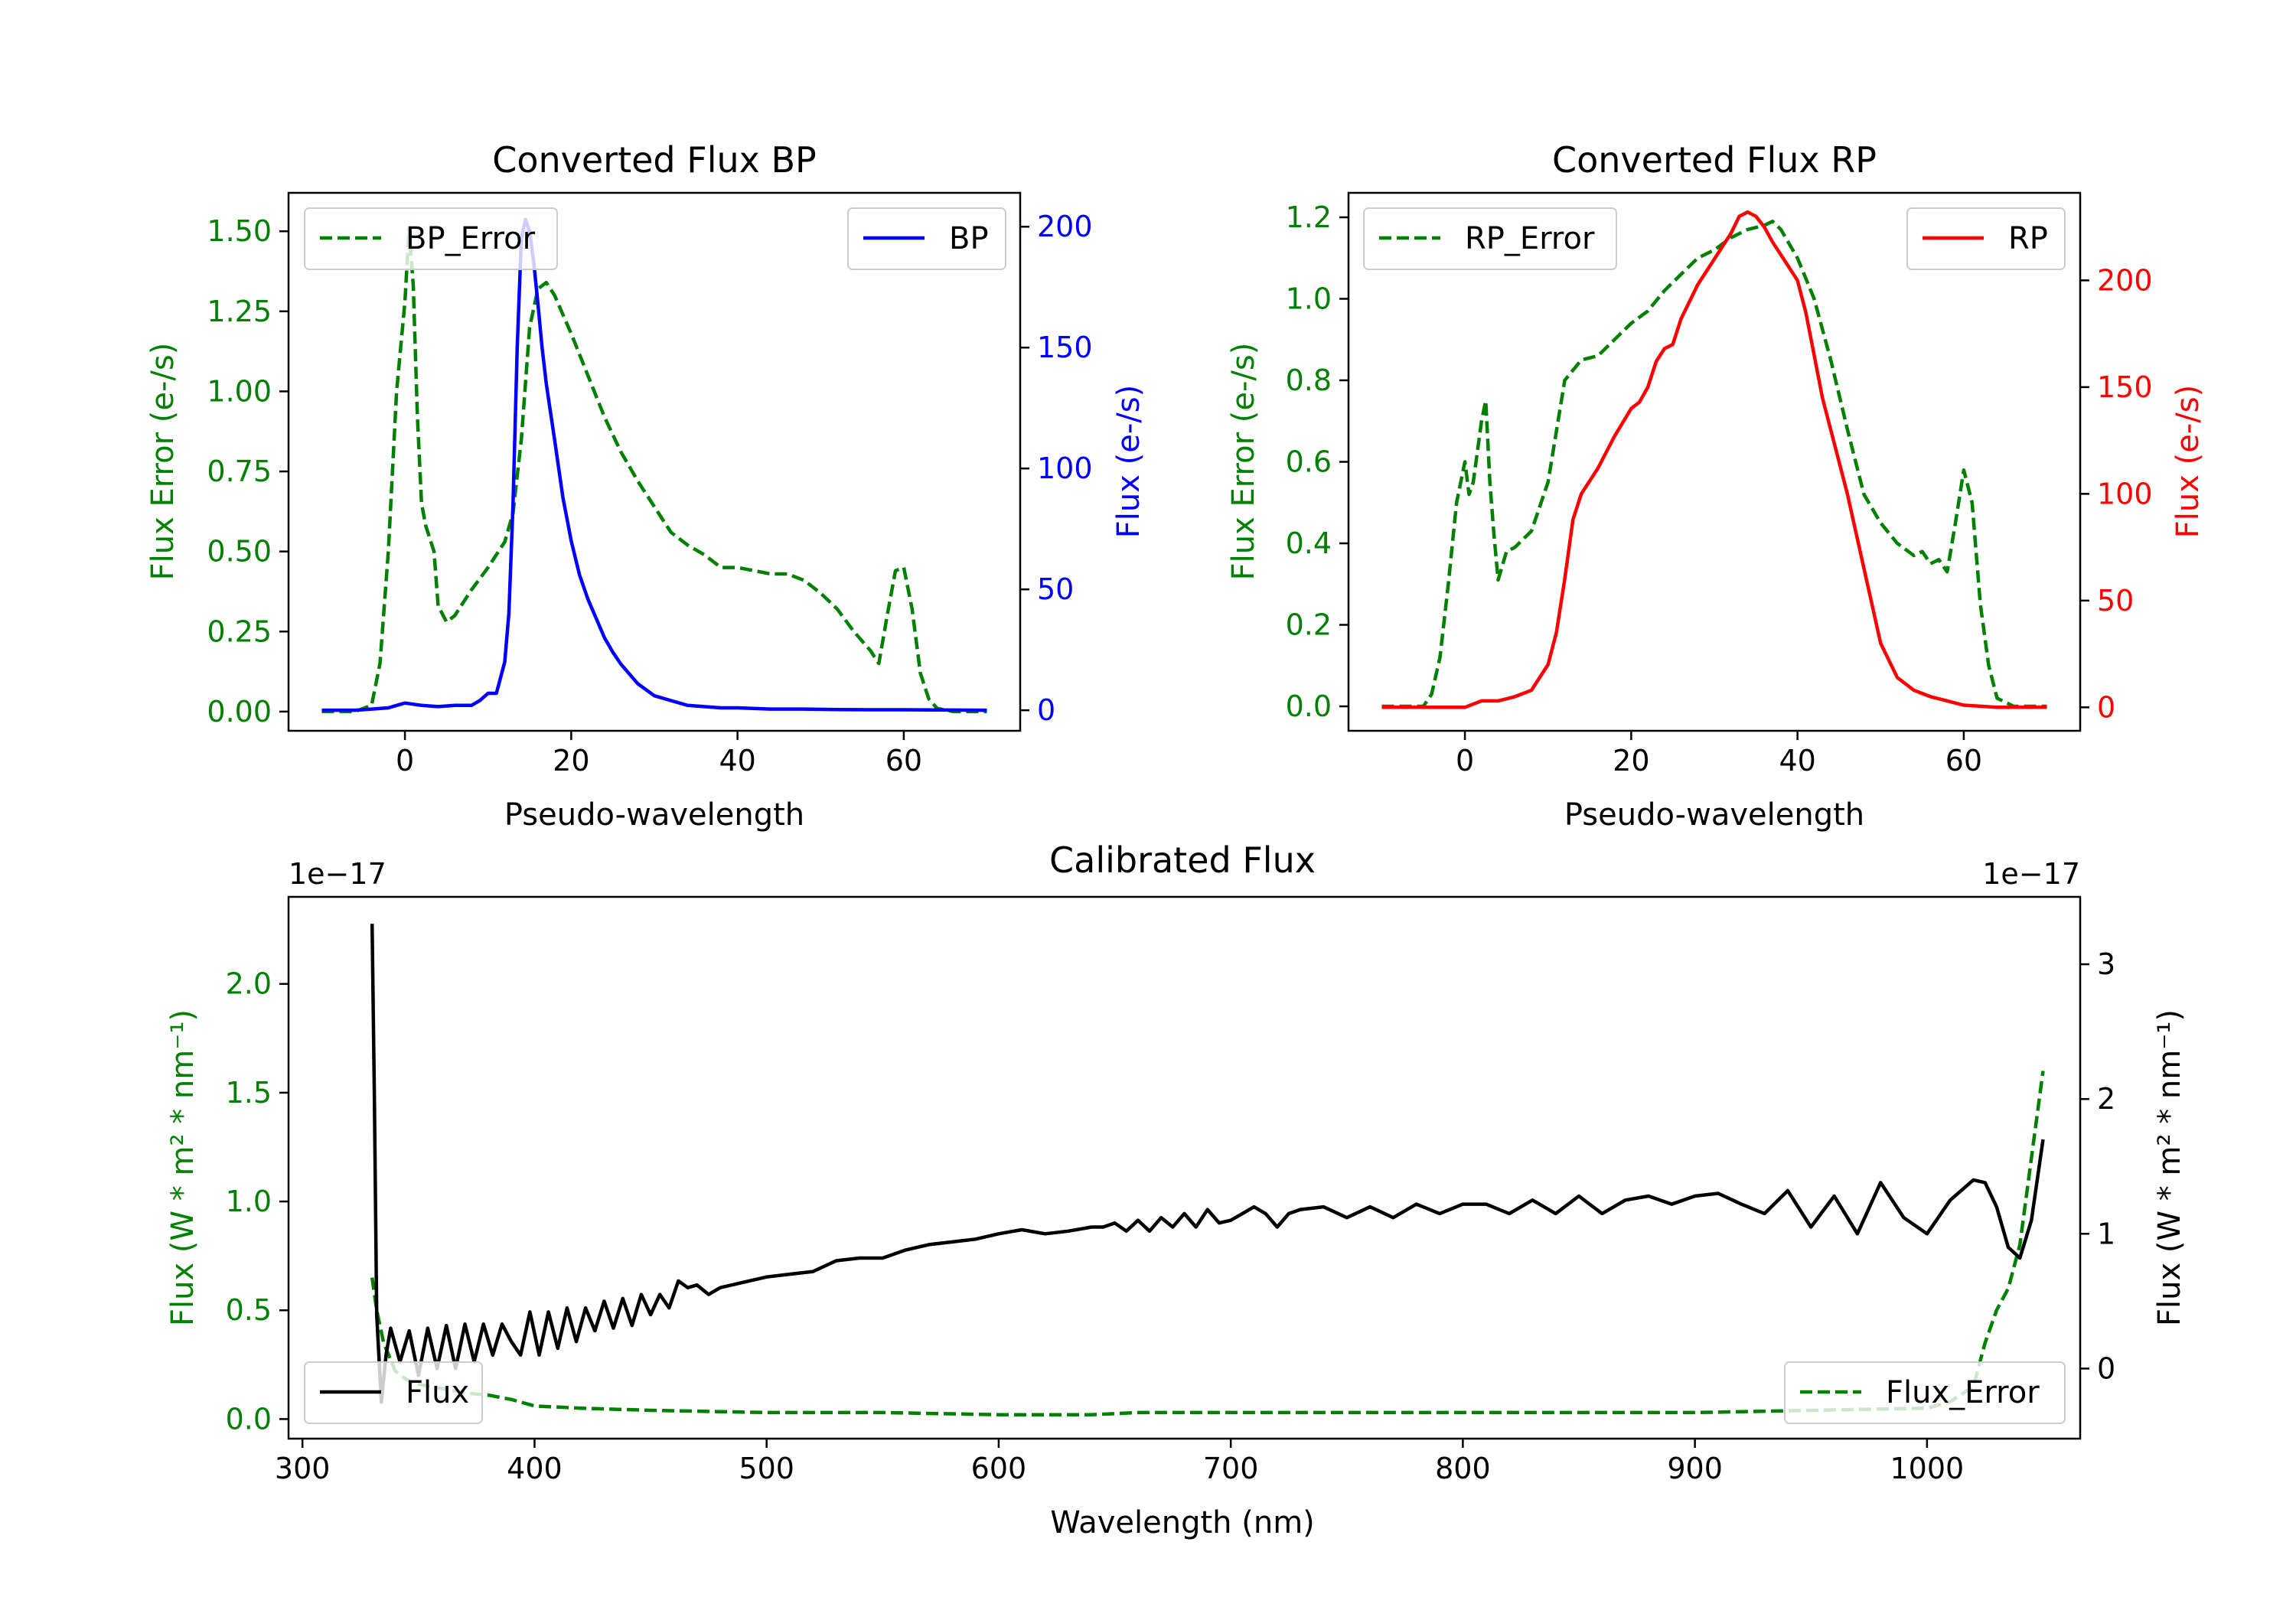 The image size is (2296, 1607). What do you see at coordinates (1046, 710) in the screenshot?
I see `bp-right-tick-label: 0` at bounding box center [1046, 710].